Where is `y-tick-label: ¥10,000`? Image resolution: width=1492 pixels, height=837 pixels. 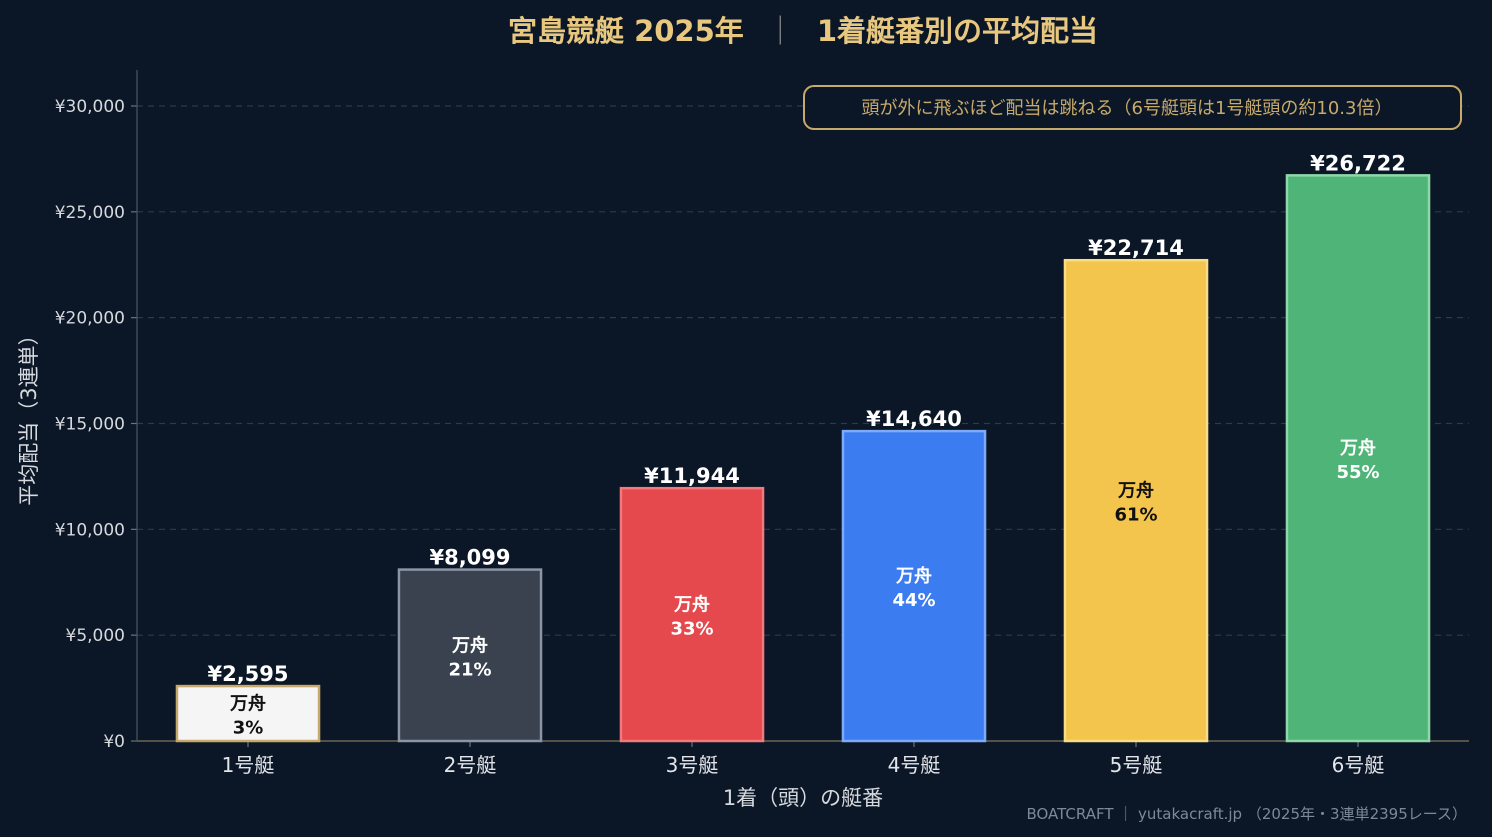
y-tick-label: ¥10,000 is located at coordinates (90, 530).